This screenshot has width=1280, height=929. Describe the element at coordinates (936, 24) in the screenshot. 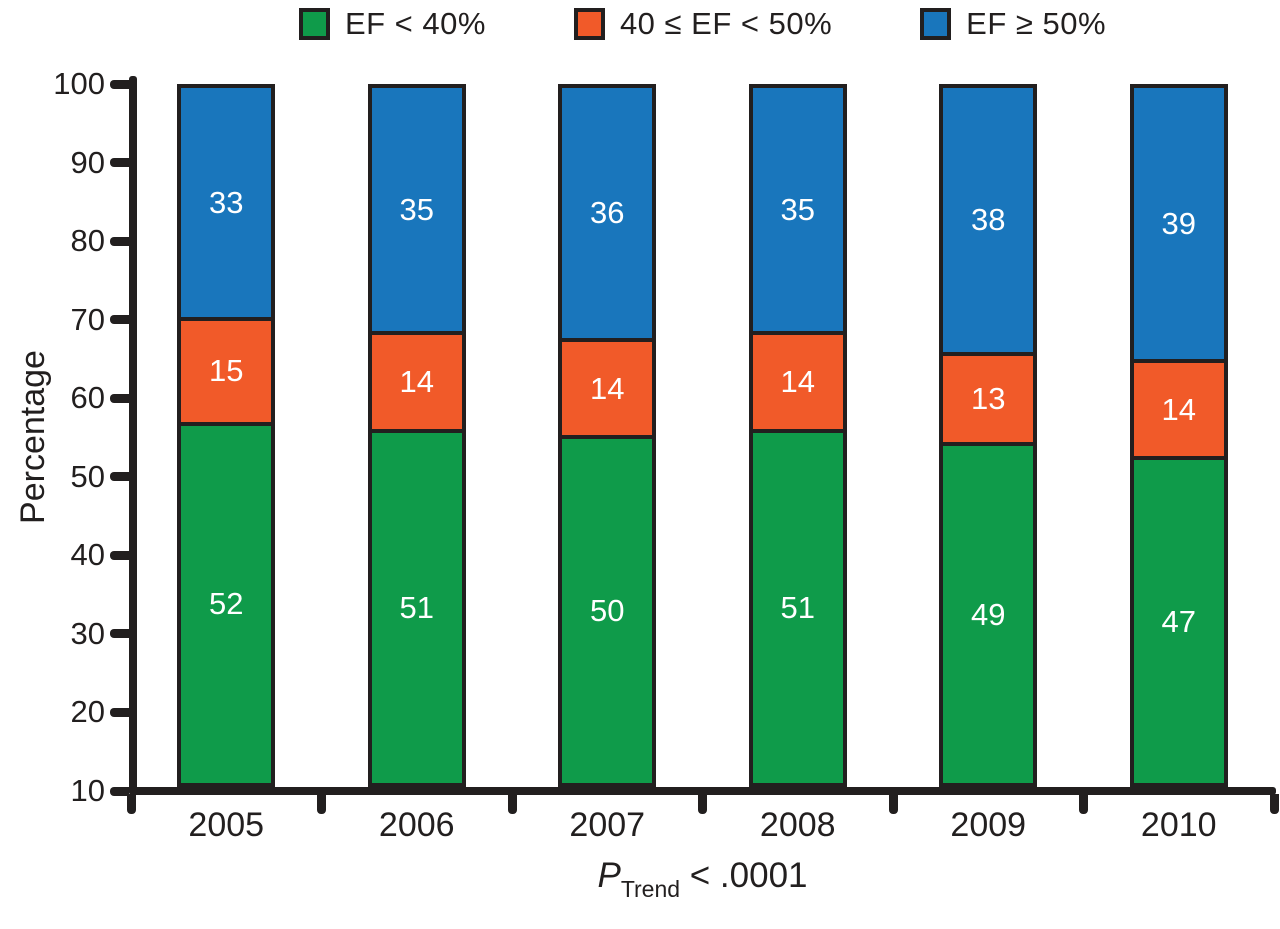

I see `legend-swatch-blue-icon` at that location.